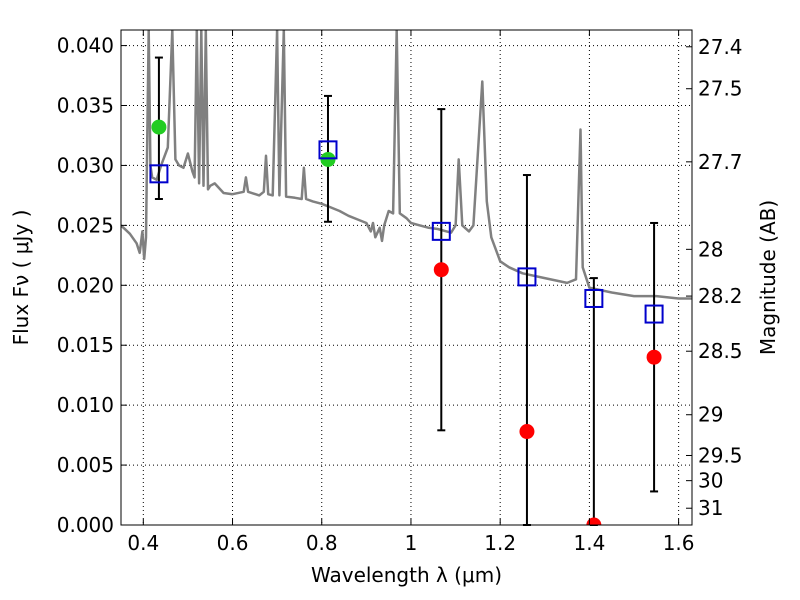  I want to click on y-tick-label: 0.030, so click(85, 165).